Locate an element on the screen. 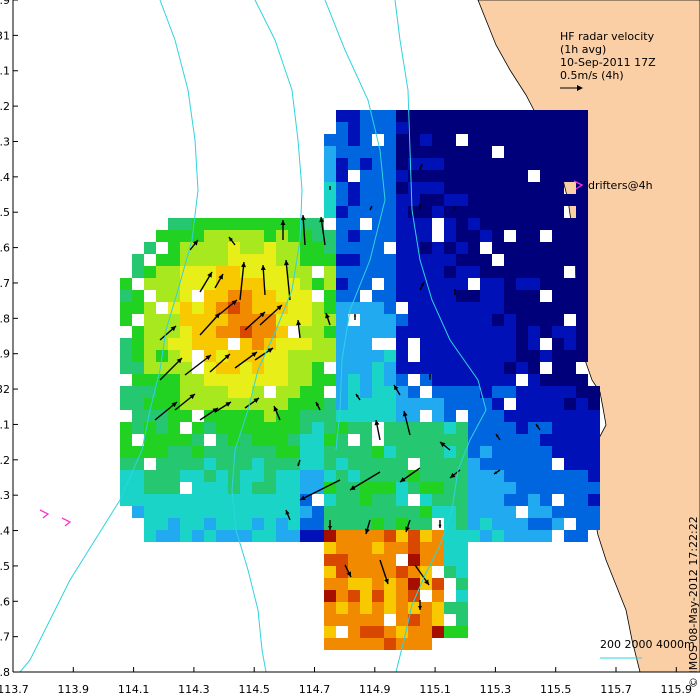 The height and width of the screenshot is (700, 700). legend-title: HF radar velocity is located at coordinates (607, 36).